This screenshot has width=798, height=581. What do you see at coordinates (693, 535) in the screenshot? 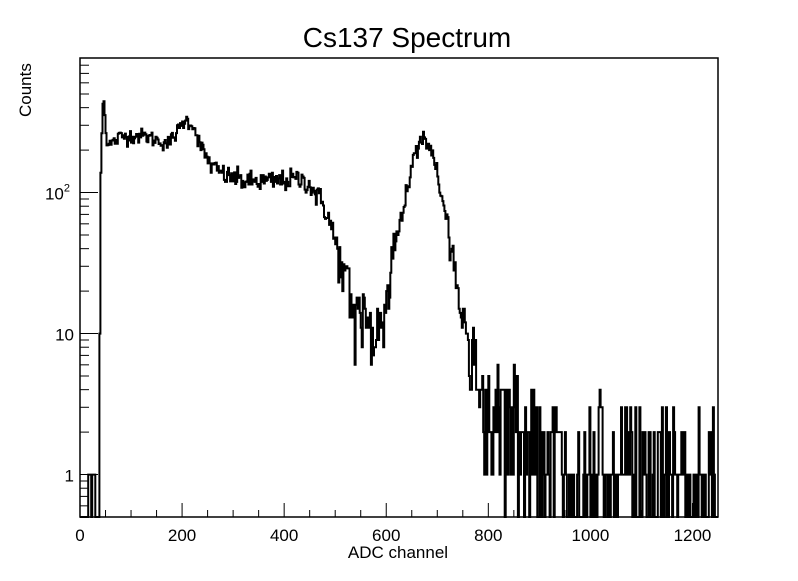
I see `x-tick-label: 1200` at bounding box center [693, 535].